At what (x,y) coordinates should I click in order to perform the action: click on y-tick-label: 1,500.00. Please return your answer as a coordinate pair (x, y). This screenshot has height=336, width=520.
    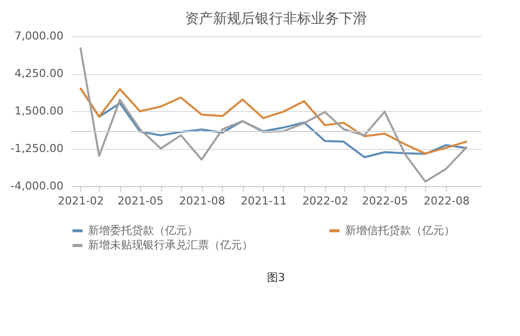
    Looking at the image, I should click on (39, 111).